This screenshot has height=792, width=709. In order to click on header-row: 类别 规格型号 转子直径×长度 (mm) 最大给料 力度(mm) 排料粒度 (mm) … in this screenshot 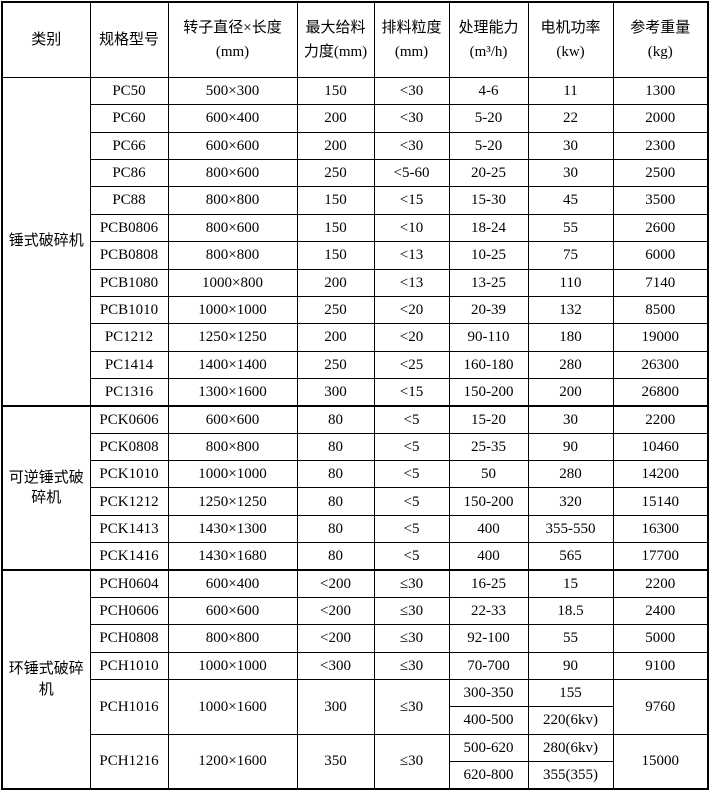, I will do `click(355, 39)`.